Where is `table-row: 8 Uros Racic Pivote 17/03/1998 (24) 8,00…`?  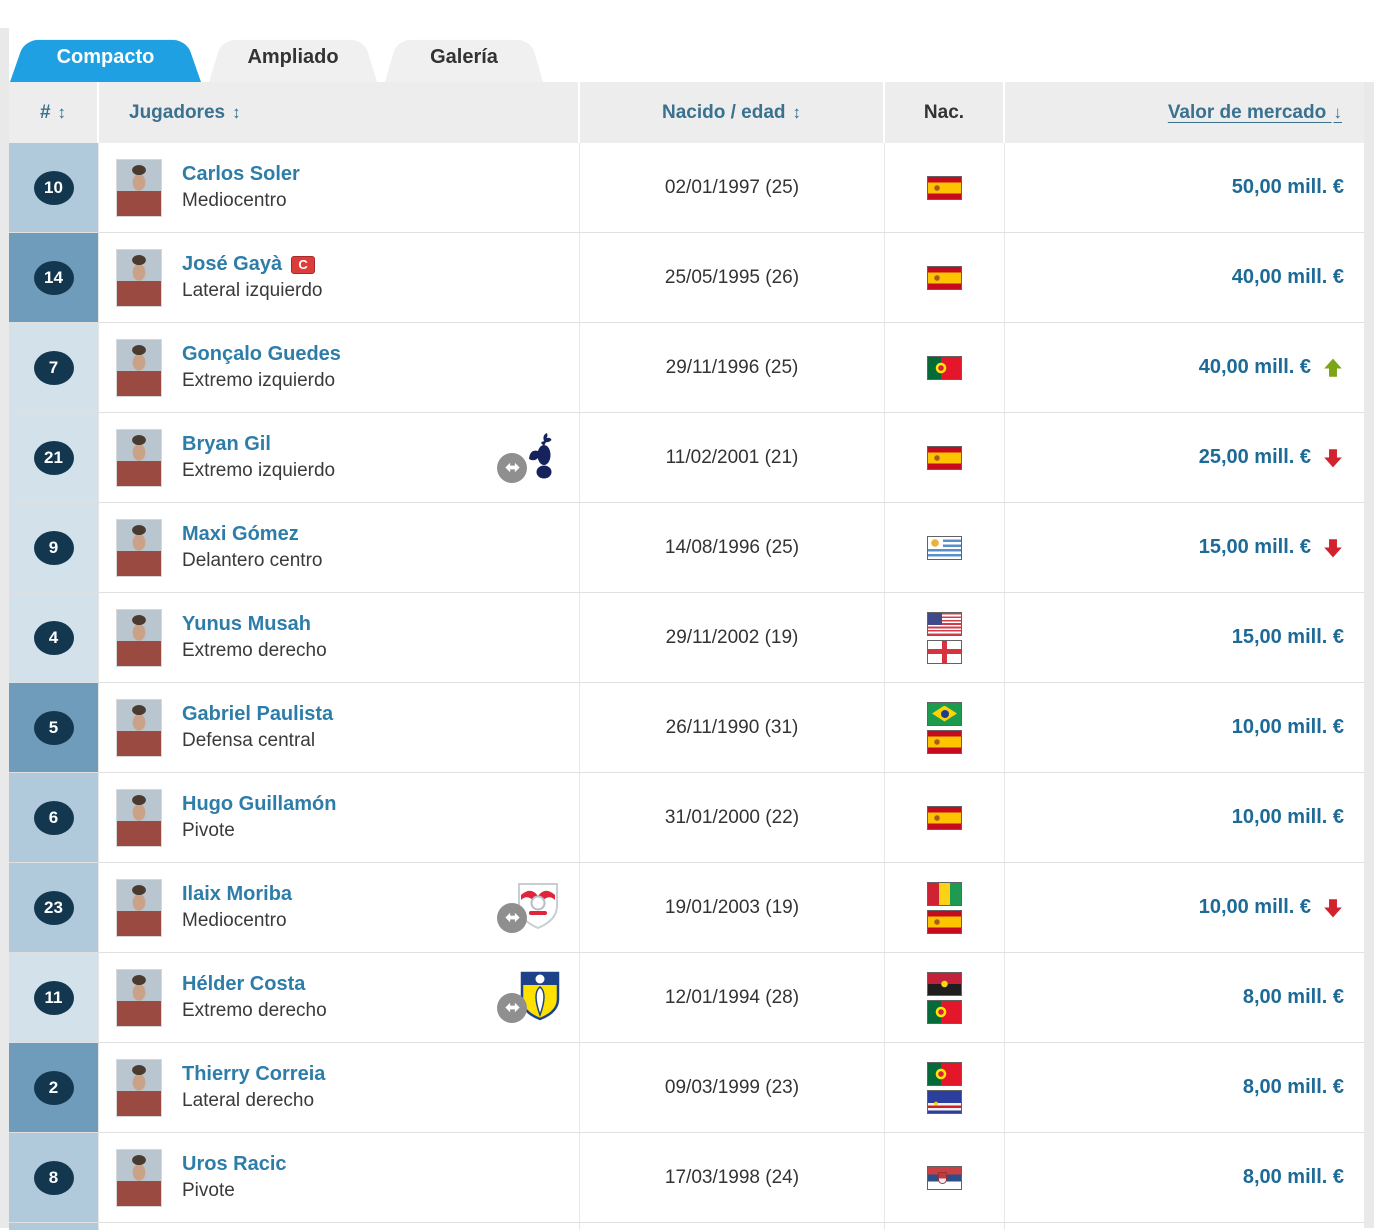 table-row: 8 Uros Racic Pivote 17/03/1998 (24) 8,00… is located at coordinates (686, 1178).